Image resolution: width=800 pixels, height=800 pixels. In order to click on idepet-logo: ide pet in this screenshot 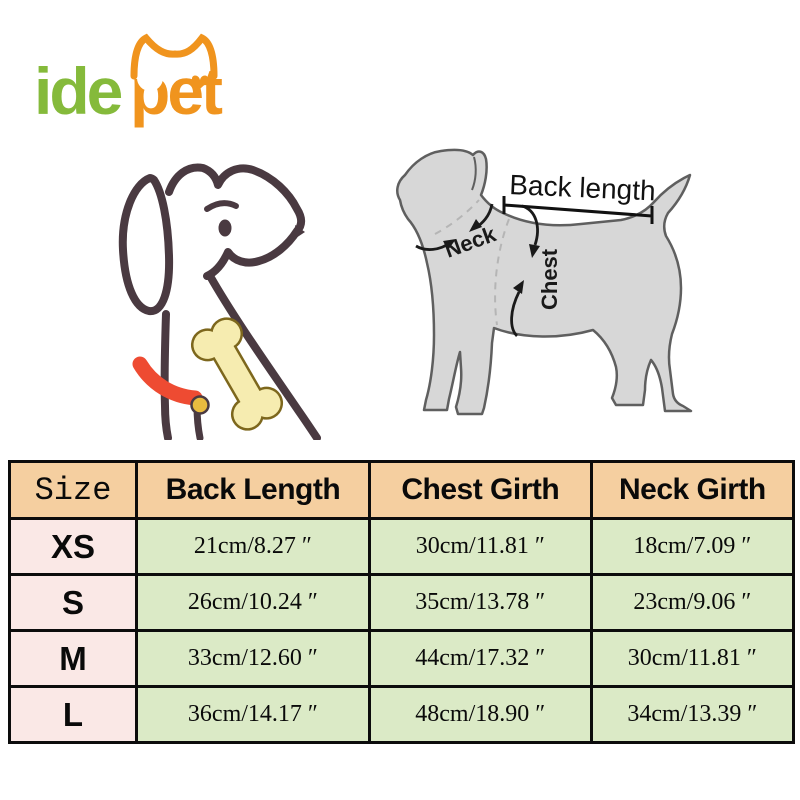, I will do `click(130, 80)`.